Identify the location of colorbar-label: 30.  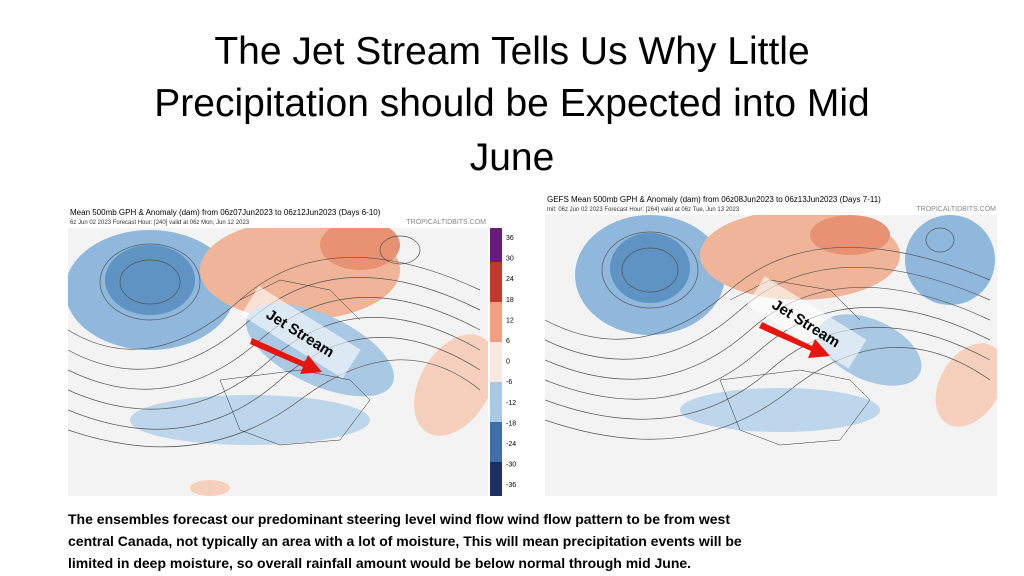
(510, 259).